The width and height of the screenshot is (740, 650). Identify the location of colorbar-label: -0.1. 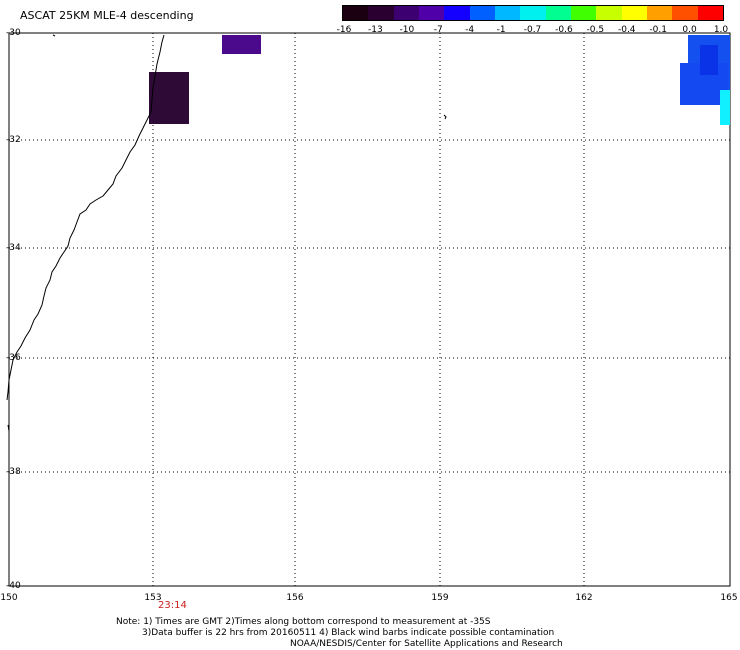
(658, 30).